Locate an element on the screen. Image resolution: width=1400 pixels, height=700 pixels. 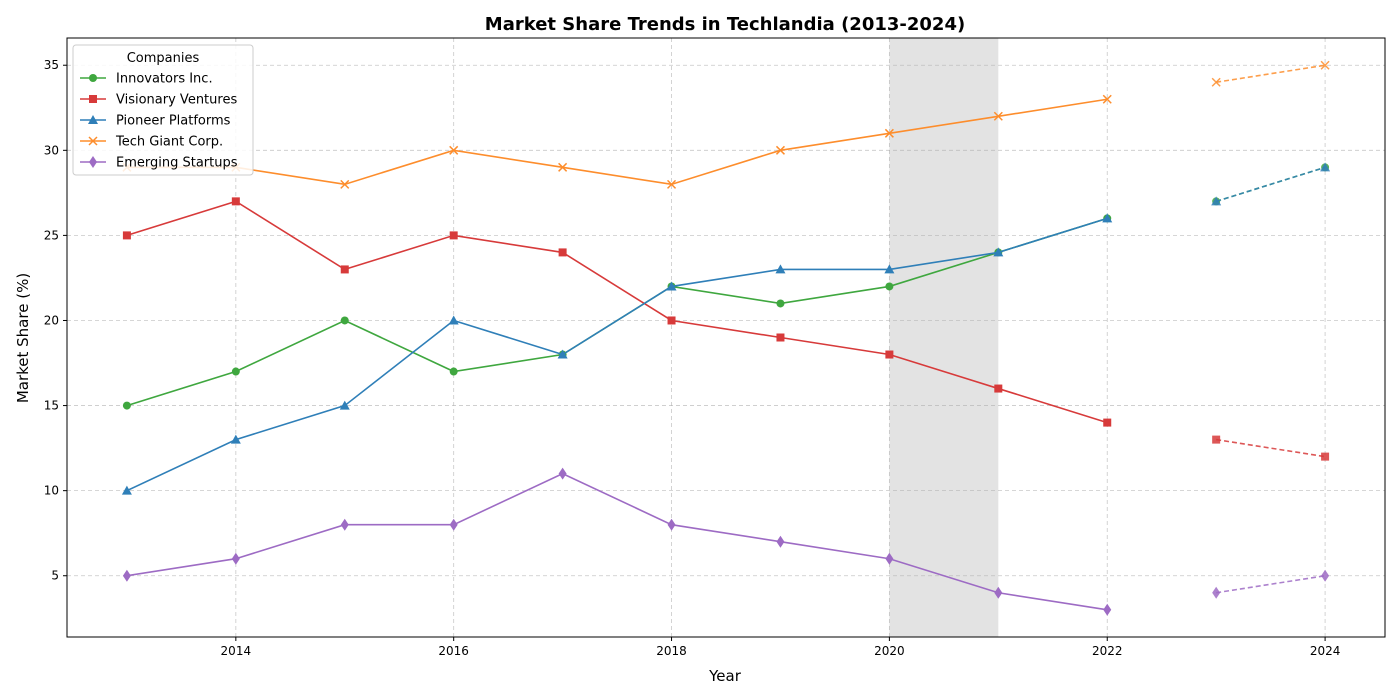
x-tick-label: 2024 is located at coordinates (1325, 651).